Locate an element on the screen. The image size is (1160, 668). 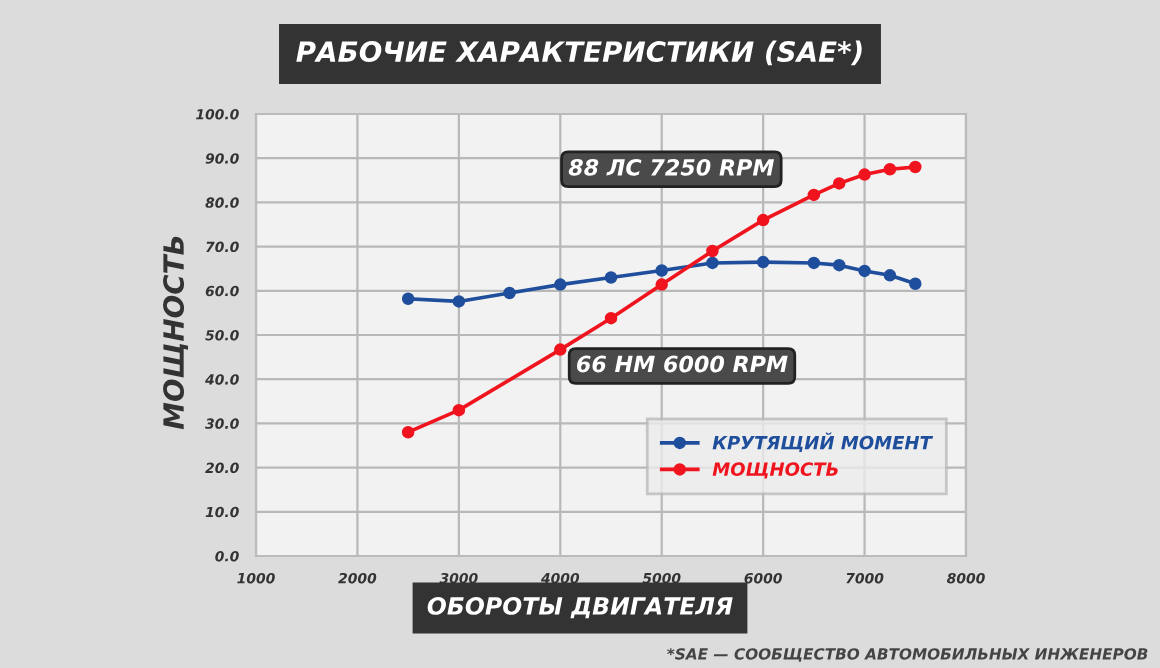
chart-title: РАБОЧИЕ ХАРАКТЕРИСТИКИ (SAE*) is located at coordinates (579, 53).